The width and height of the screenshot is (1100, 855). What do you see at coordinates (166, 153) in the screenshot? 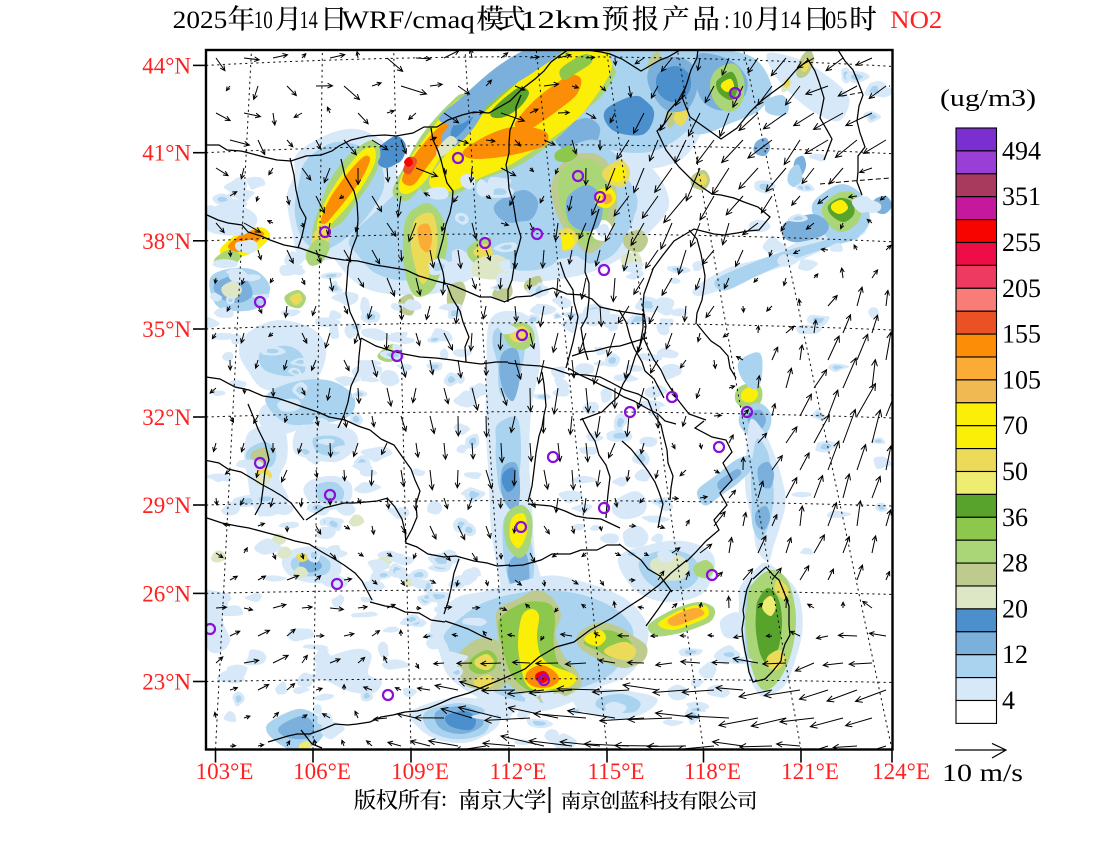
I see `svg-text: 41°N` at bounding box center [166, 153].